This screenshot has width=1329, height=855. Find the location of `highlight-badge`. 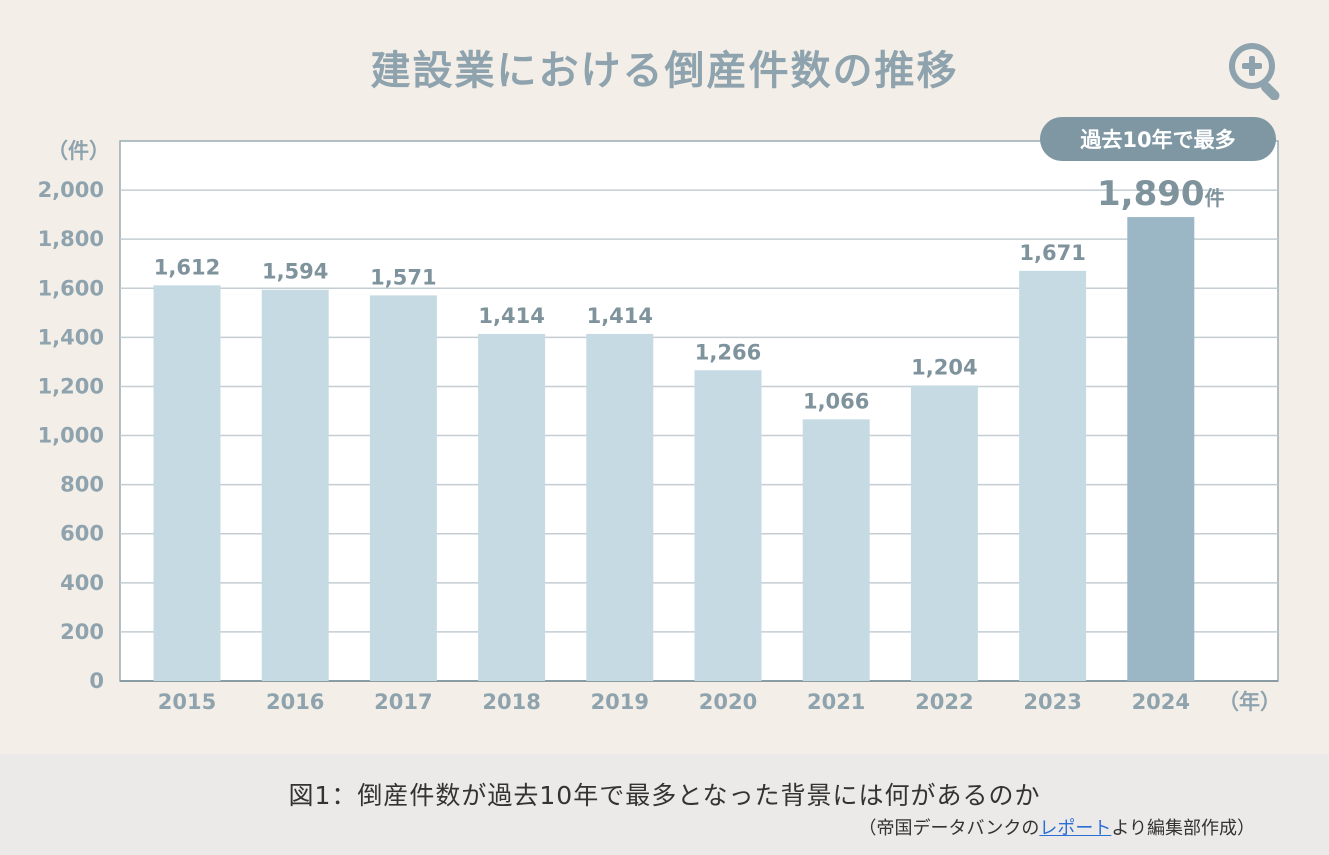

highlight-badge is located at coordinates (1158, 139).